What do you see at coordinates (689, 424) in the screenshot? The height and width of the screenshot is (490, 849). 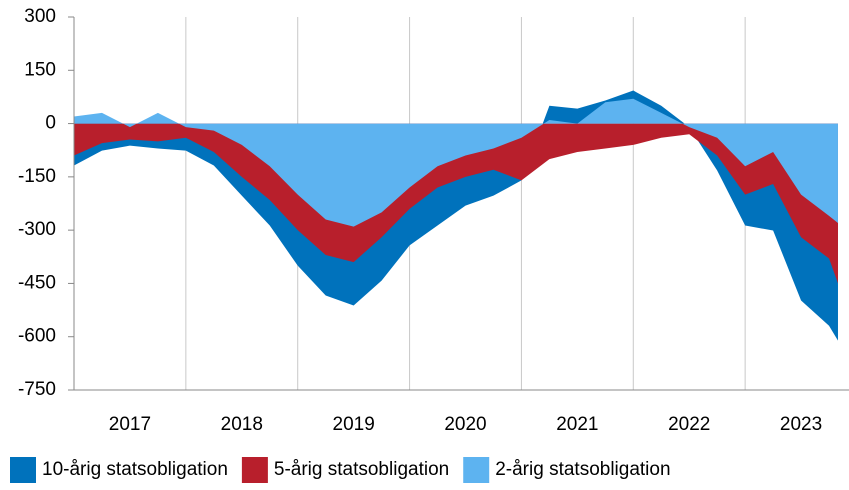 I see `x-tick-label: 2022` at bounding box center [689, 424].